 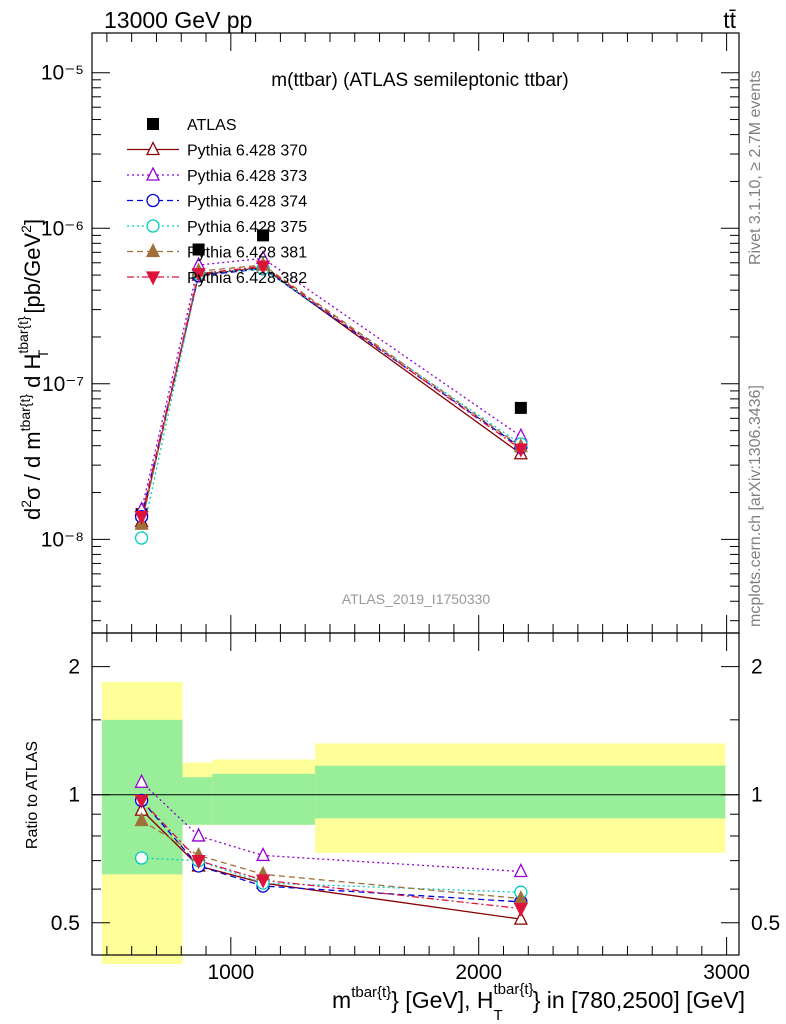 What do you see at coordinates (212, 125) in the screenshot?
I see `legend-label: ATLAS` at bounding box center [212, 125].